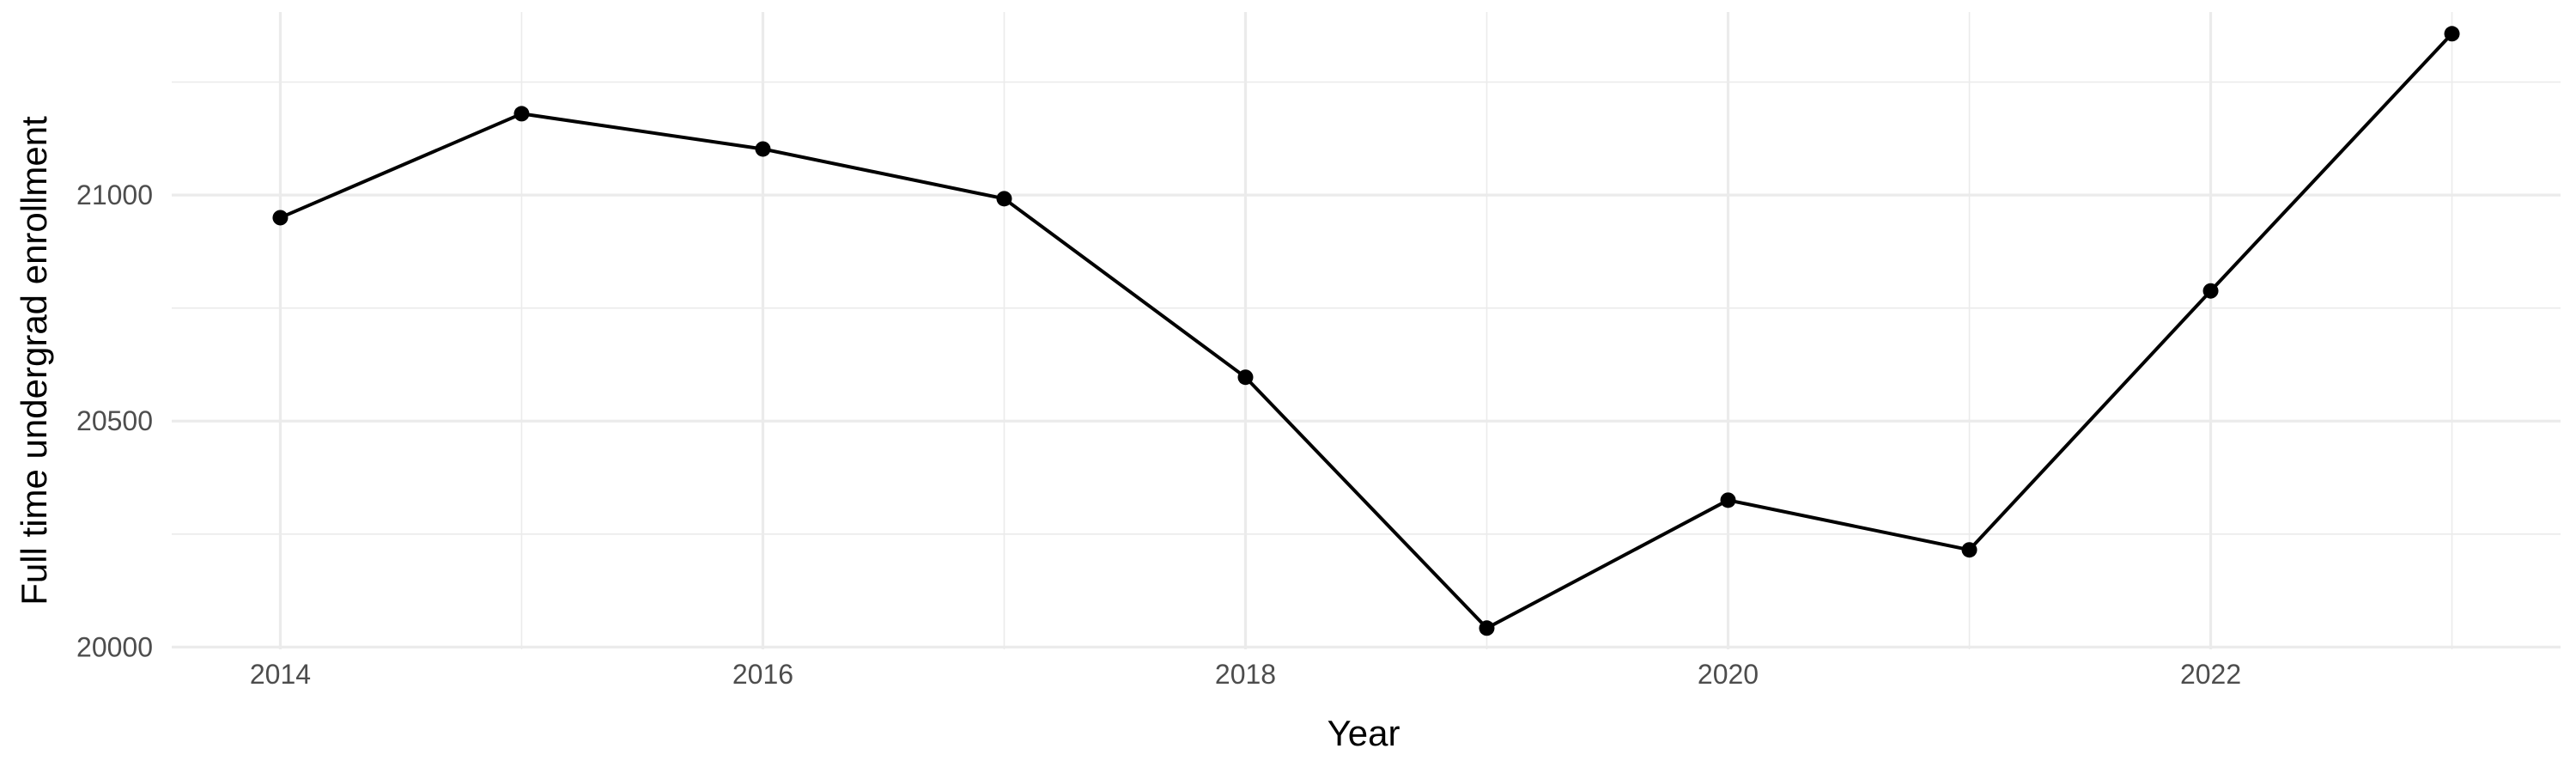  Describe the element at coordinates (114, 646) in the screenshot. I see `y-tick-label: 20000` at that location.